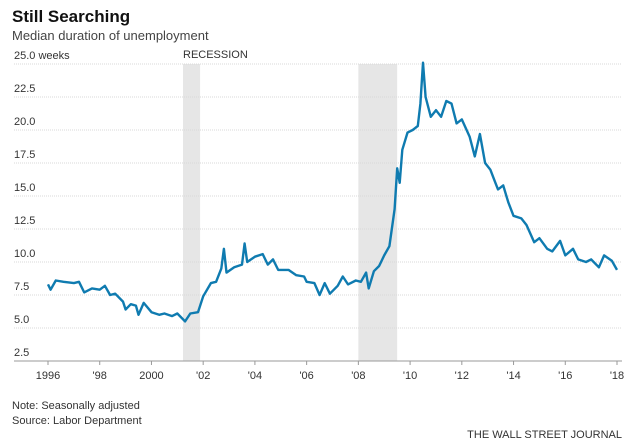 Image resolution: width=640 pixels, height=448 pixels. What do you see at coordinates (462, 376) in the screenshot?
I see `x-tick-label: '12` at bounding box center [462, 376].